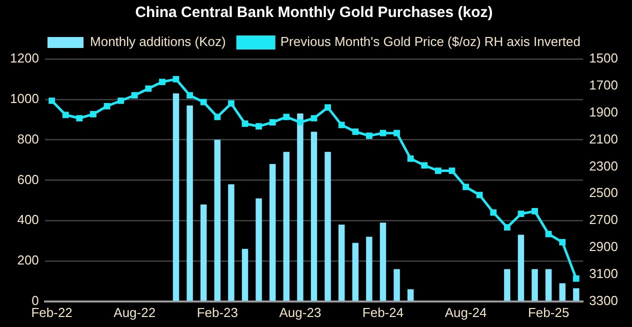  Describe the element at coordinates (603, 85) in the screenshot. I see `y2-tick-label: 1700` at that location.